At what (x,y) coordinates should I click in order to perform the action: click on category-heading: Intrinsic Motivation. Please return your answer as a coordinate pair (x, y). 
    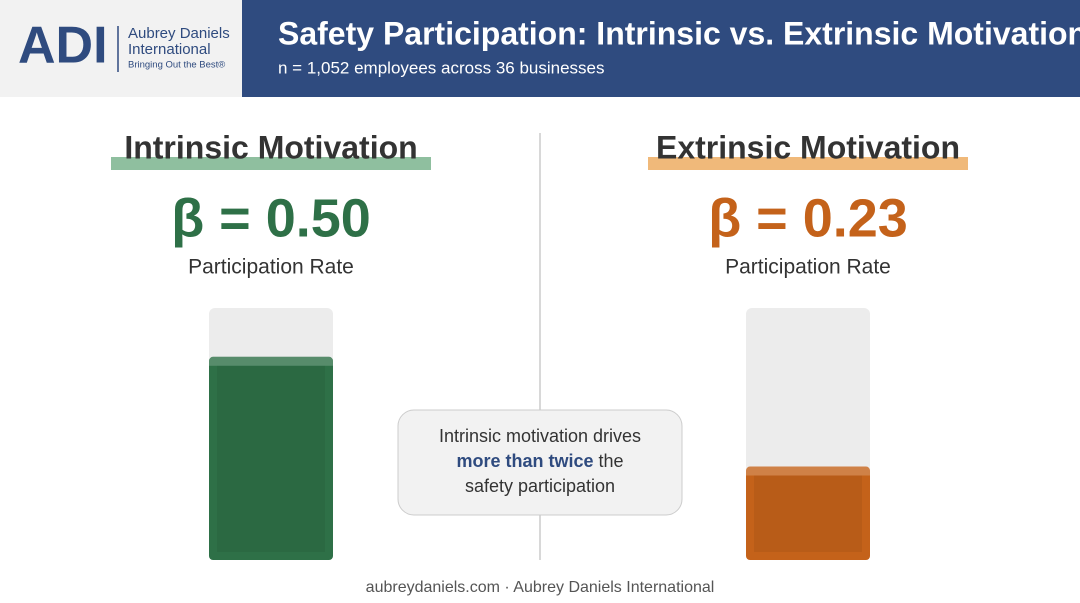
    Looking at the image, I should click on (270, 147).